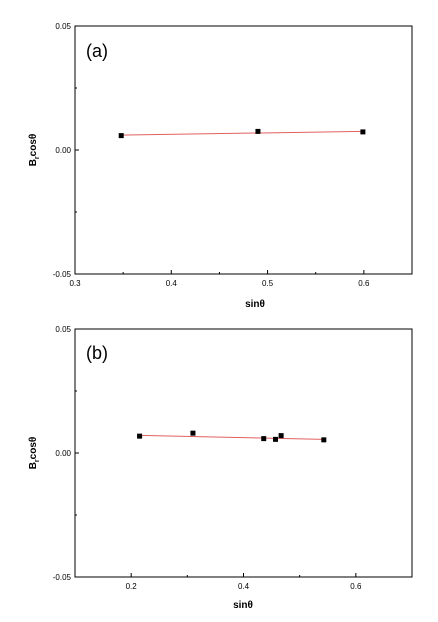 The image size is (438, 622). What do you see at coordinates (268, 283) in the screenshot?
I see `x-tick-label: 0.5` at bounding box center [268, 283].